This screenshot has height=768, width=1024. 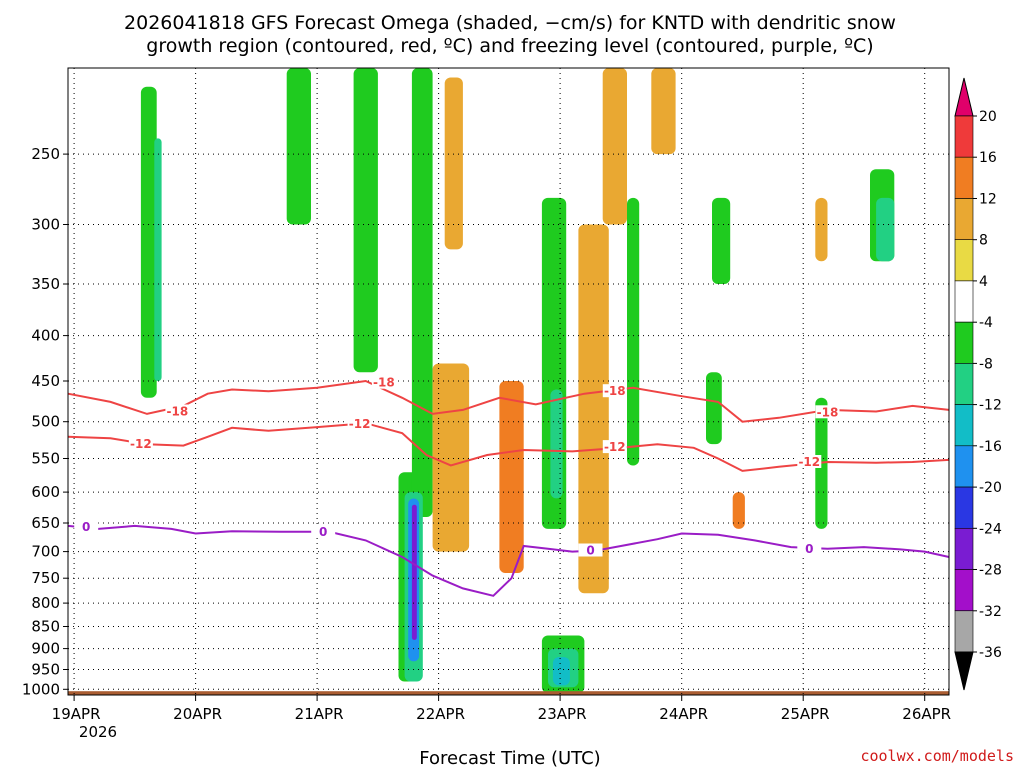 I want to click on colorbar-label-8: -16, so click(x=990, y=447).